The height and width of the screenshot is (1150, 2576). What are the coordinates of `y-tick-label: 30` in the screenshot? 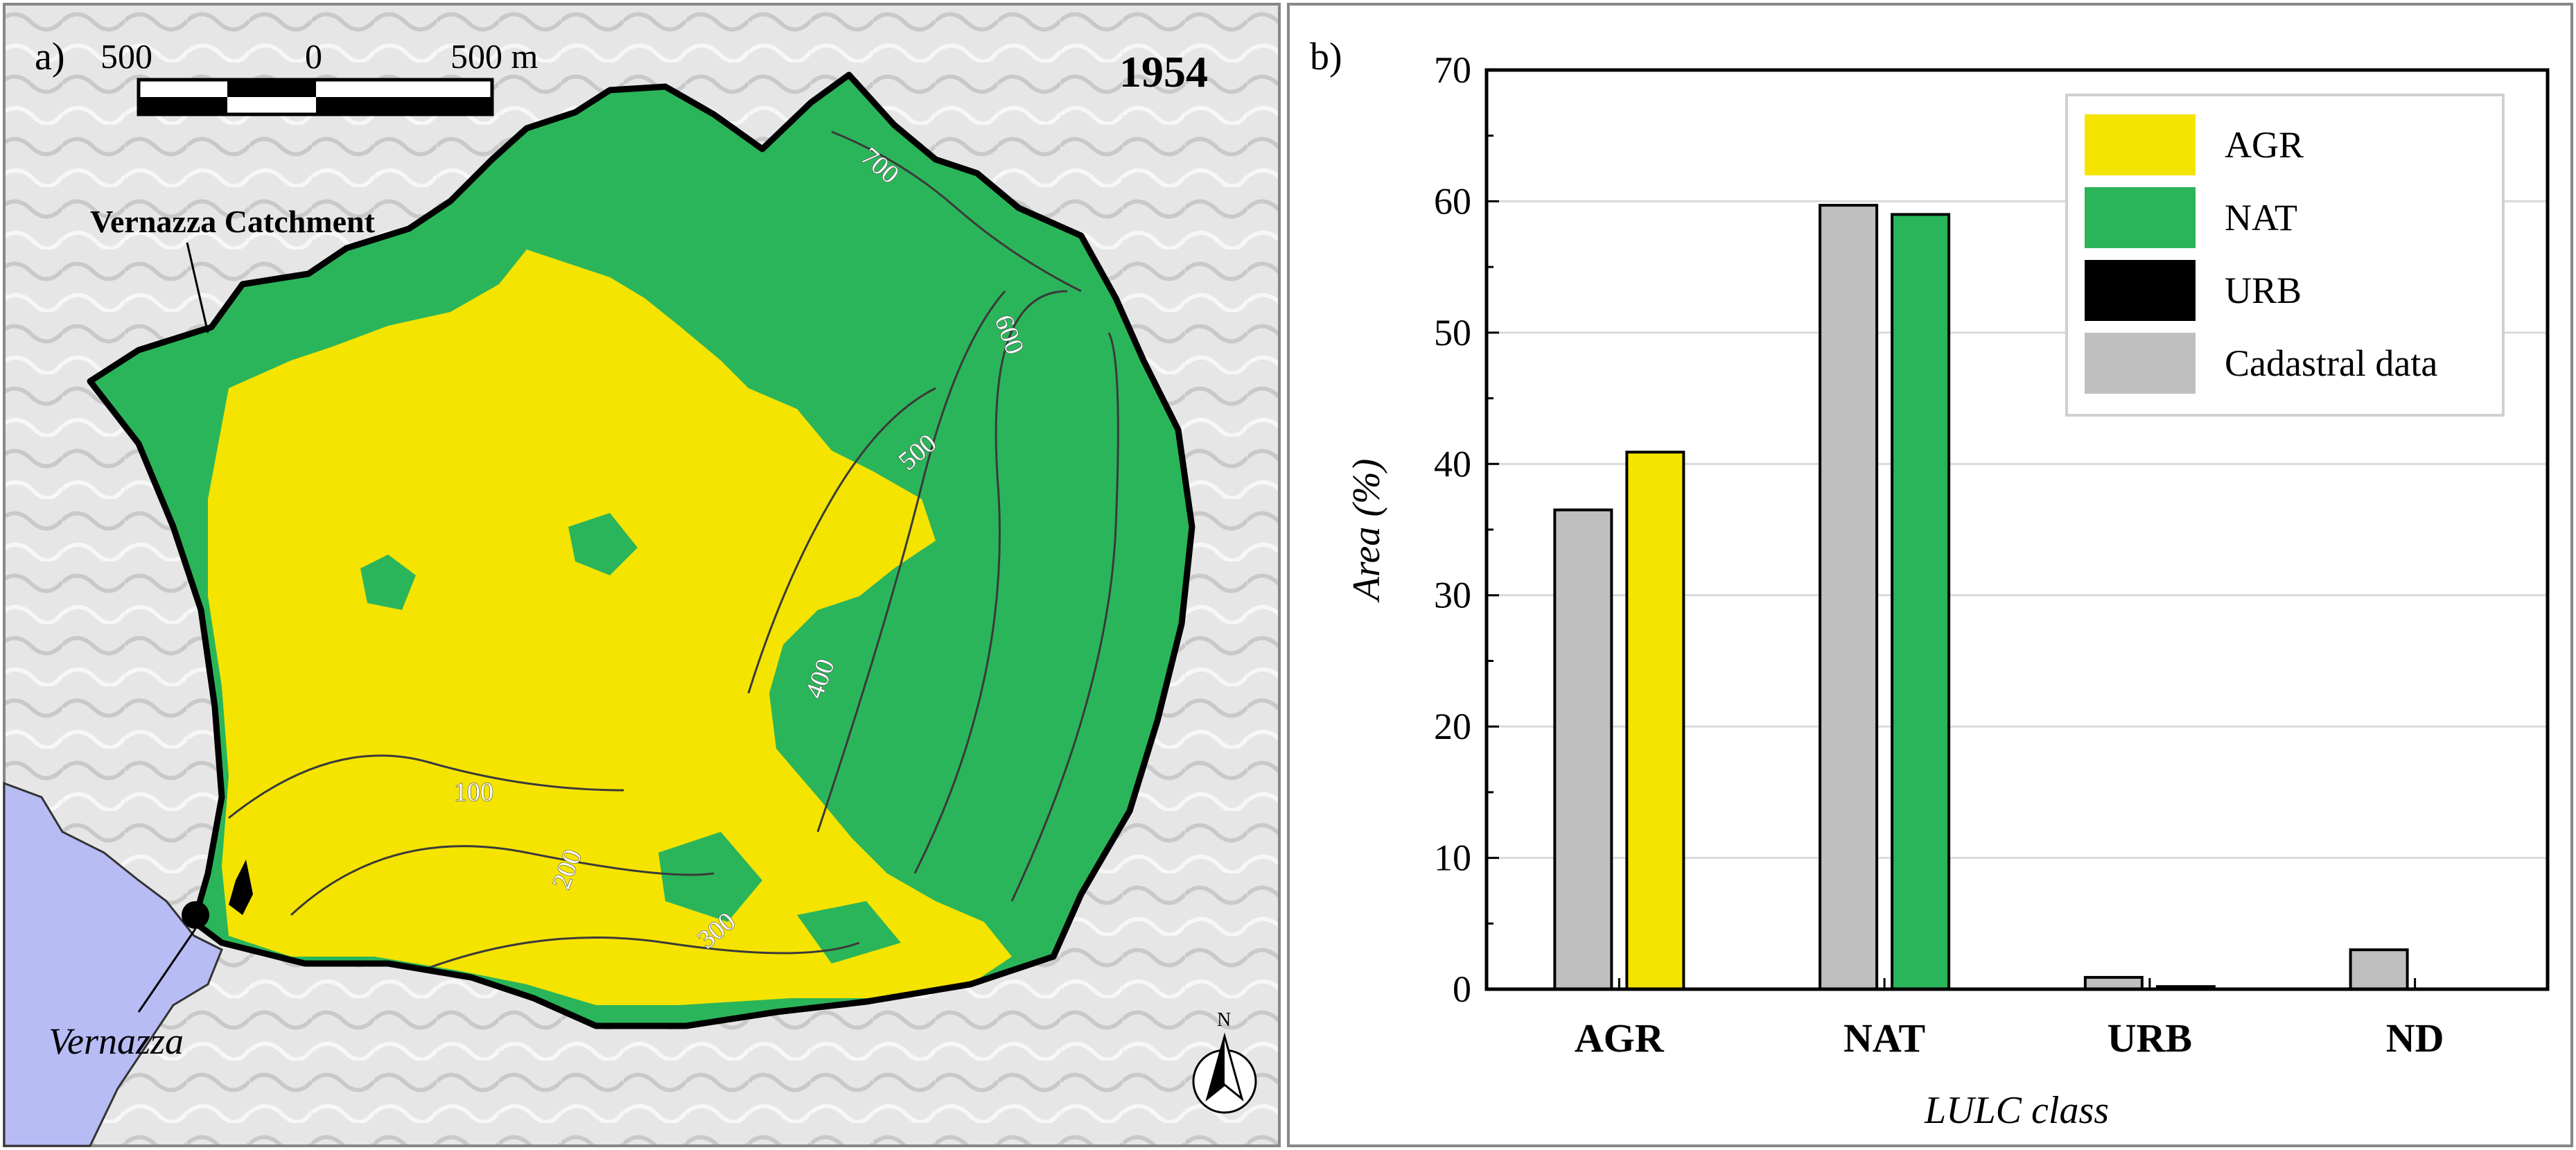 It's located at (1452, 596).